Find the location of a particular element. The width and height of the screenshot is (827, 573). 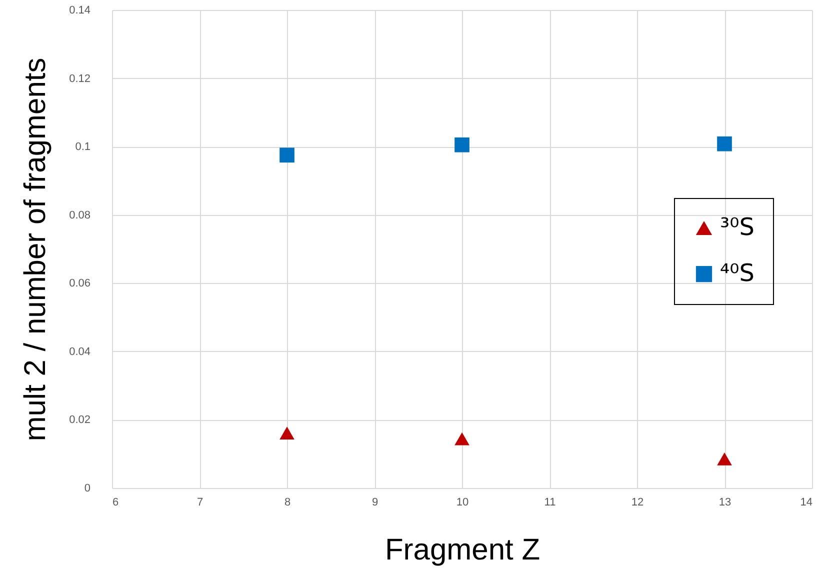

y-tick-label: 0.12 is located at coordinates (79, 78).